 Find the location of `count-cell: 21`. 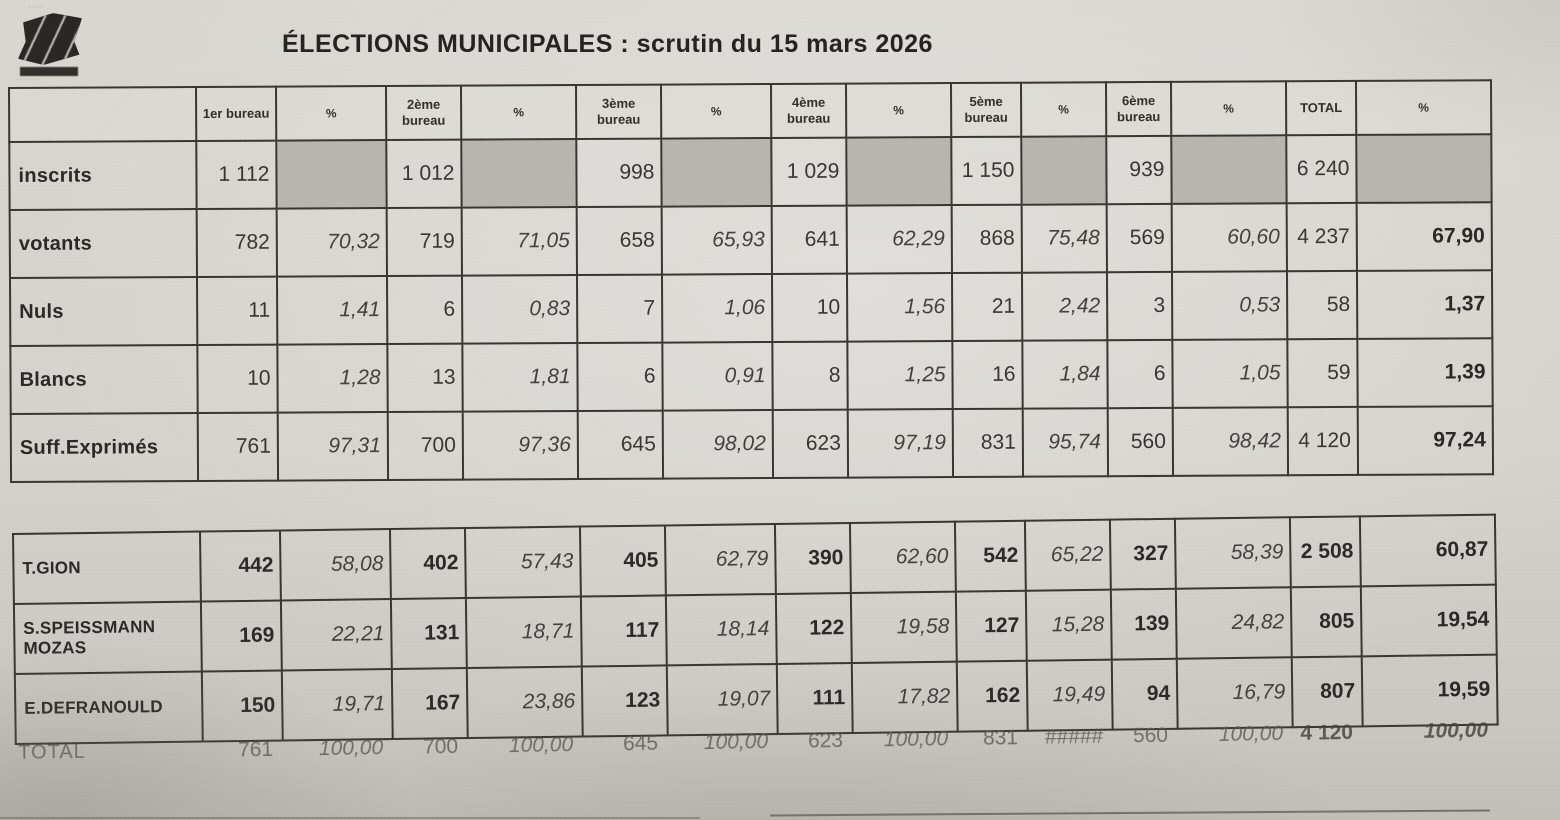

count-cell: 21 is located at coordinates (987, 307).